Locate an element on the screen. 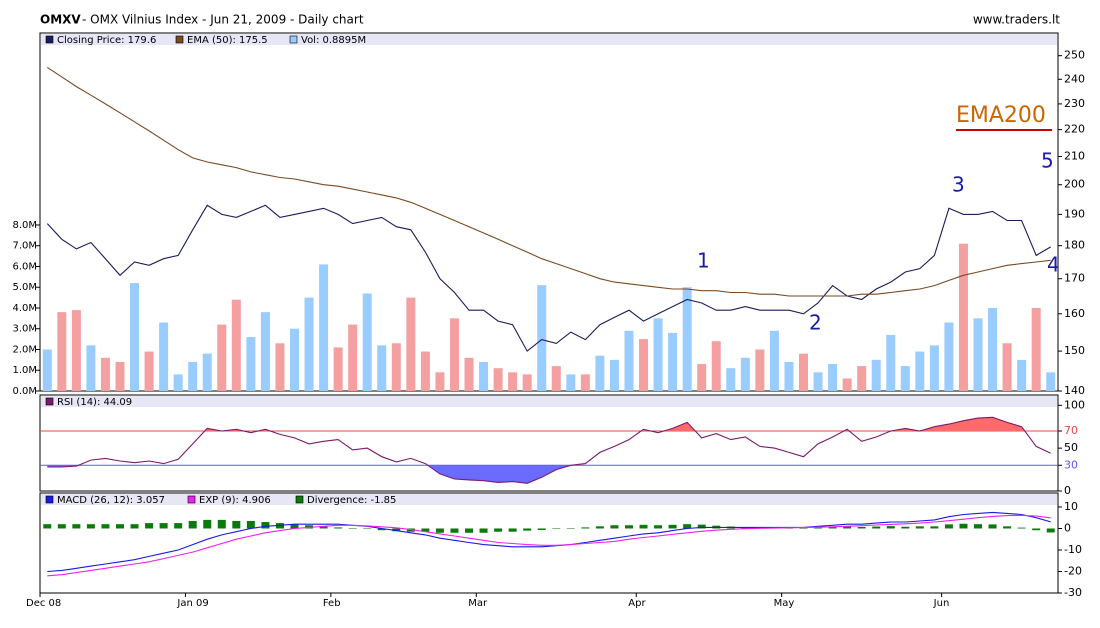 This screenshot has height=628, width=1100. y2-tick-label: 6.0M is located at coordinates (24, 266).